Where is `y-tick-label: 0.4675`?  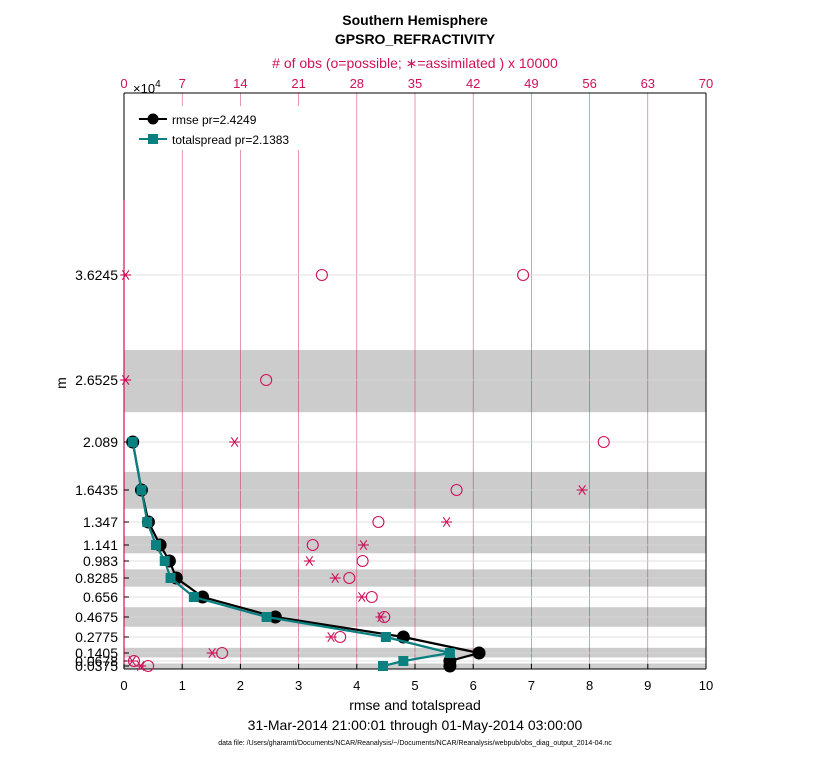 y-tick-label: 0.4675 is located at coordinates (96, 617).